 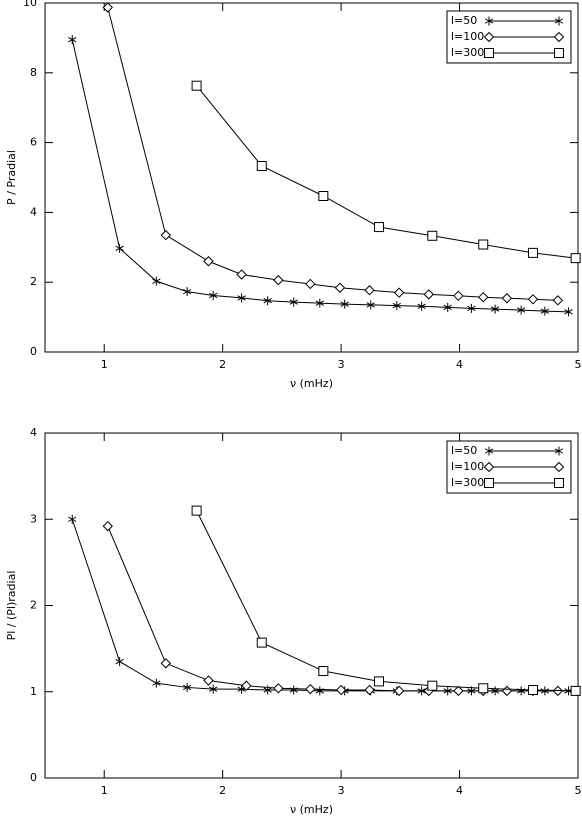 What do you see at coordinates (33, 351) in the screenshot?
I see `y-tick-label: 0` at bounding box center [33, 351].